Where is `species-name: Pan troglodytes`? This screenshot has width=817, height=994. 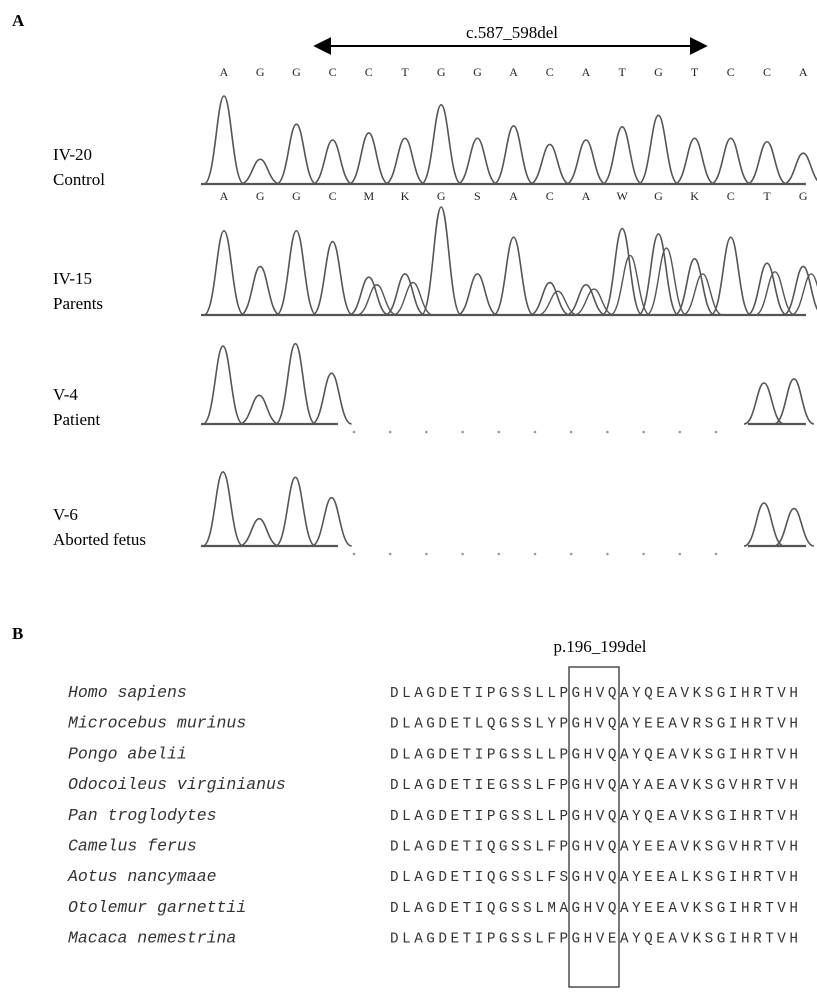
species-name: Pan troglodytes is located at coordinates (142, 815).